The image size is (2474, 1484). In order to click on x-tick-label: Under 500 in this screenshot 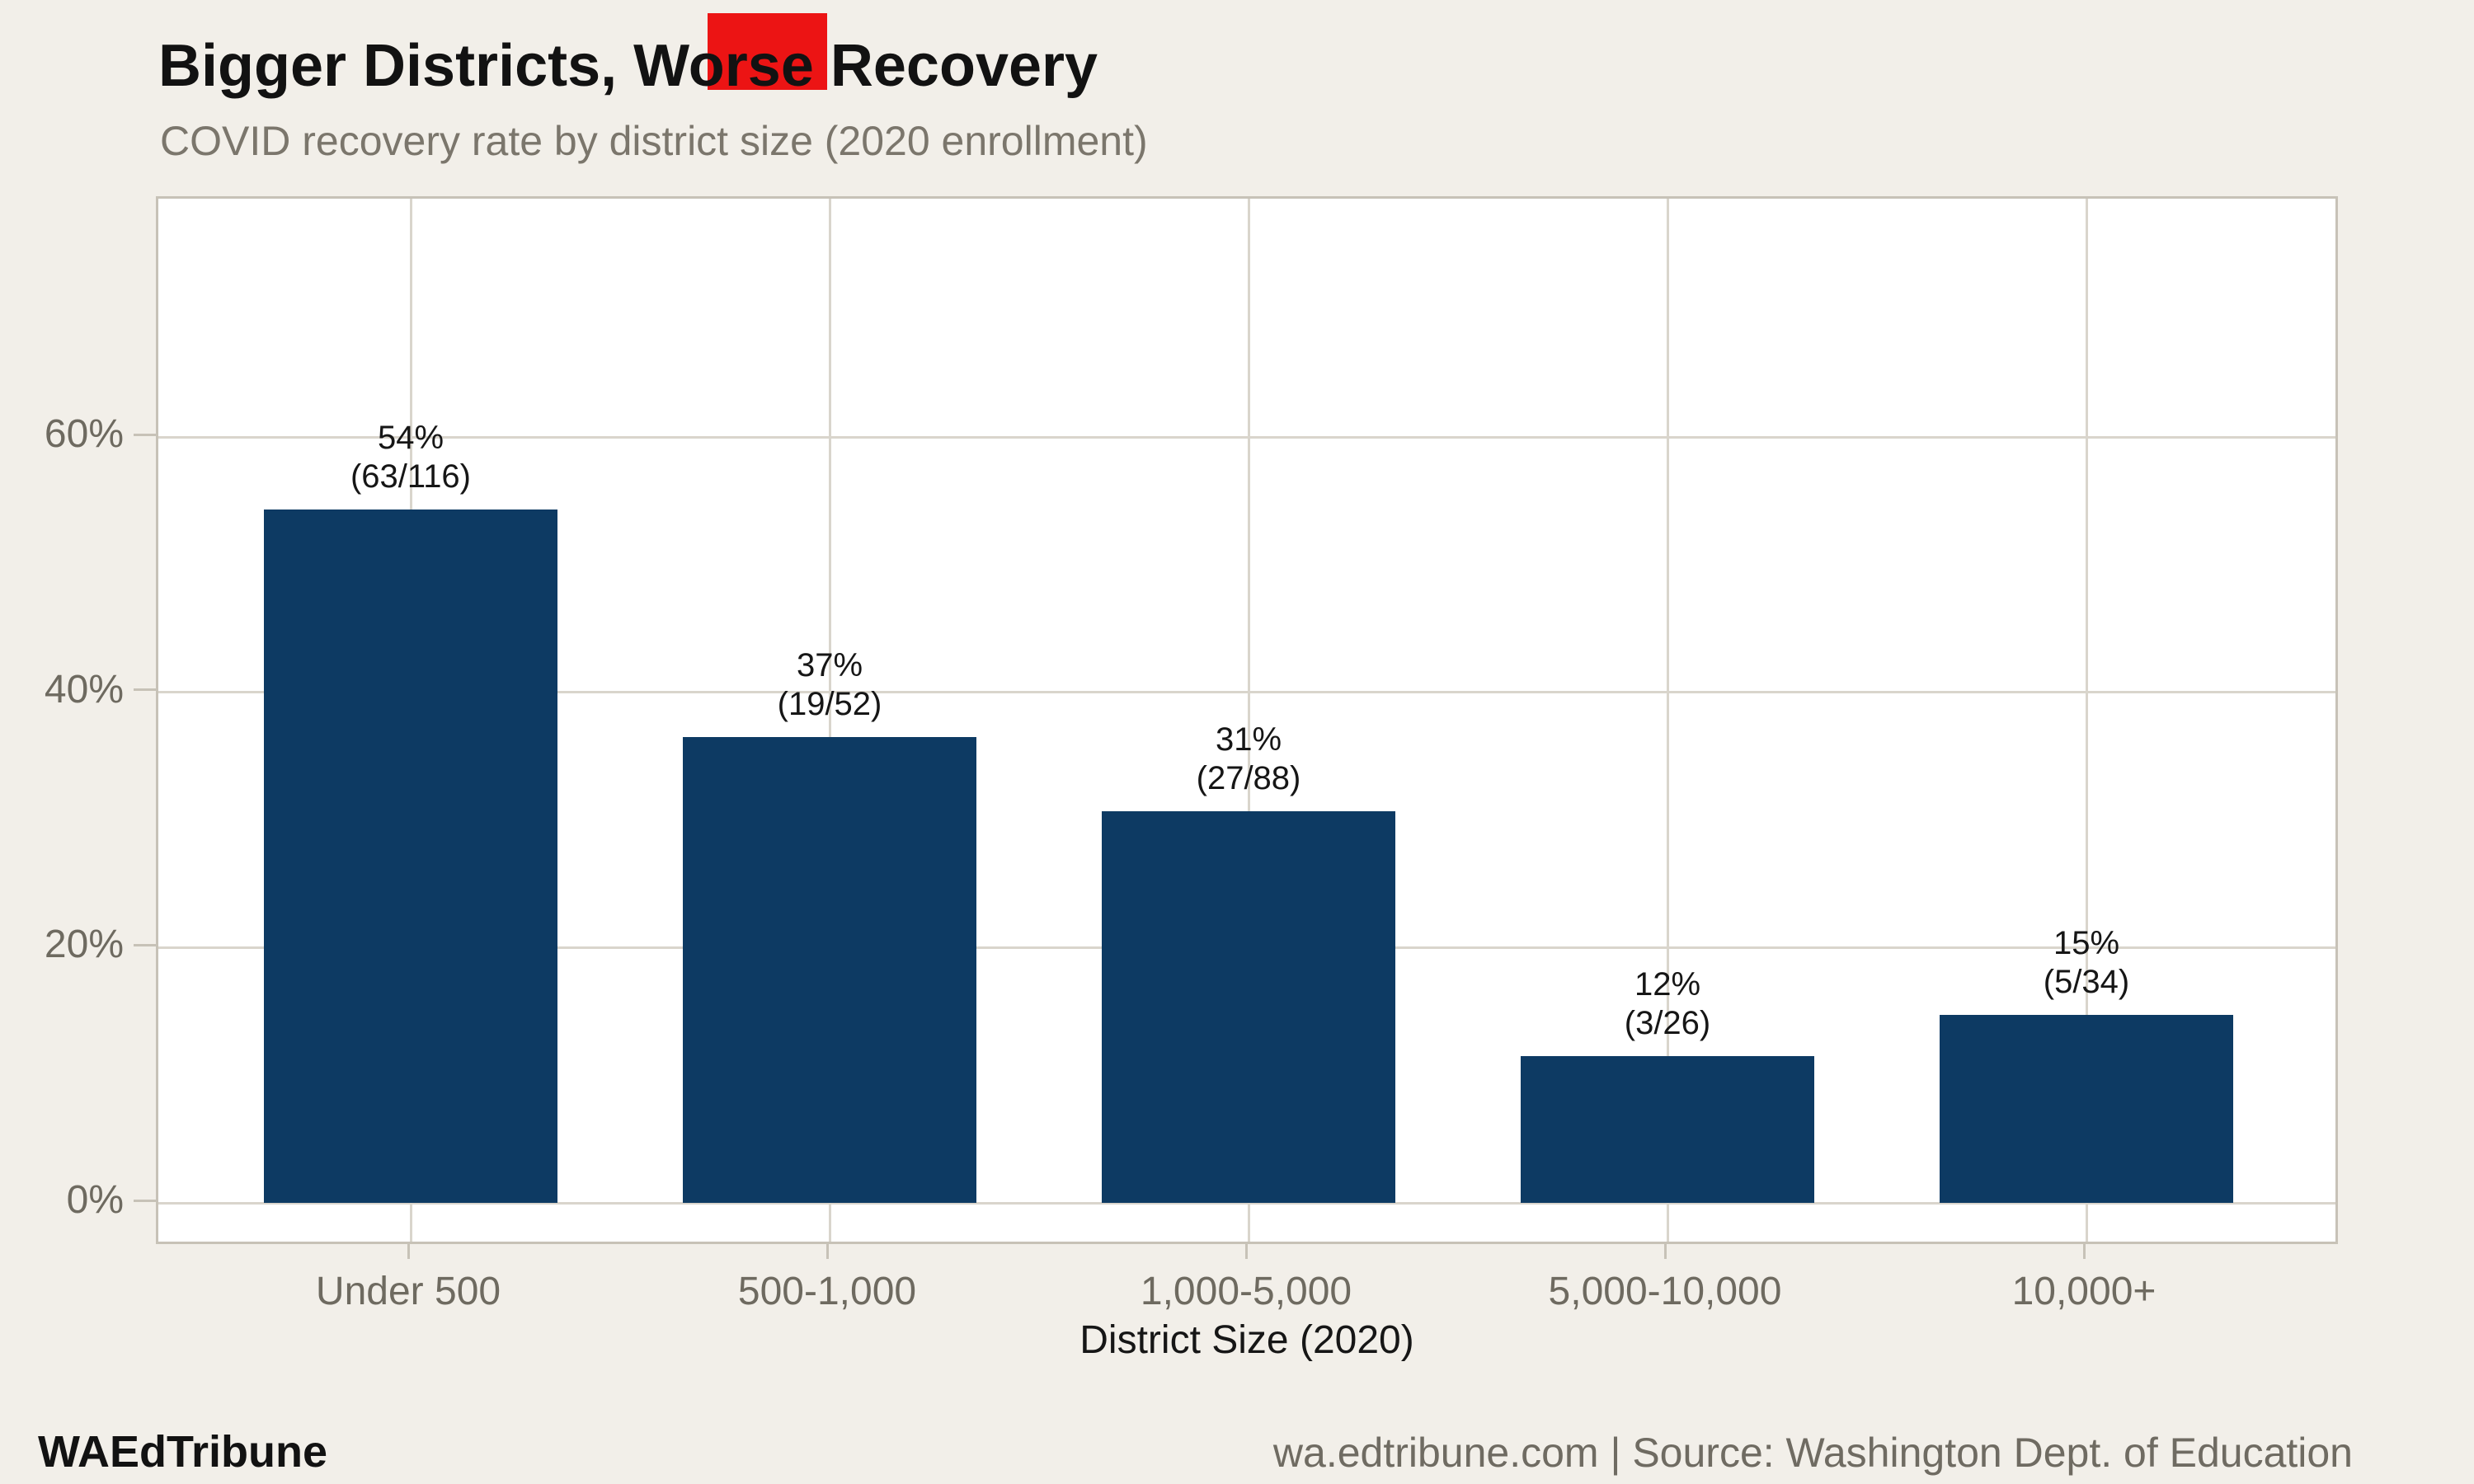, I will do `click(408, 1291)`.